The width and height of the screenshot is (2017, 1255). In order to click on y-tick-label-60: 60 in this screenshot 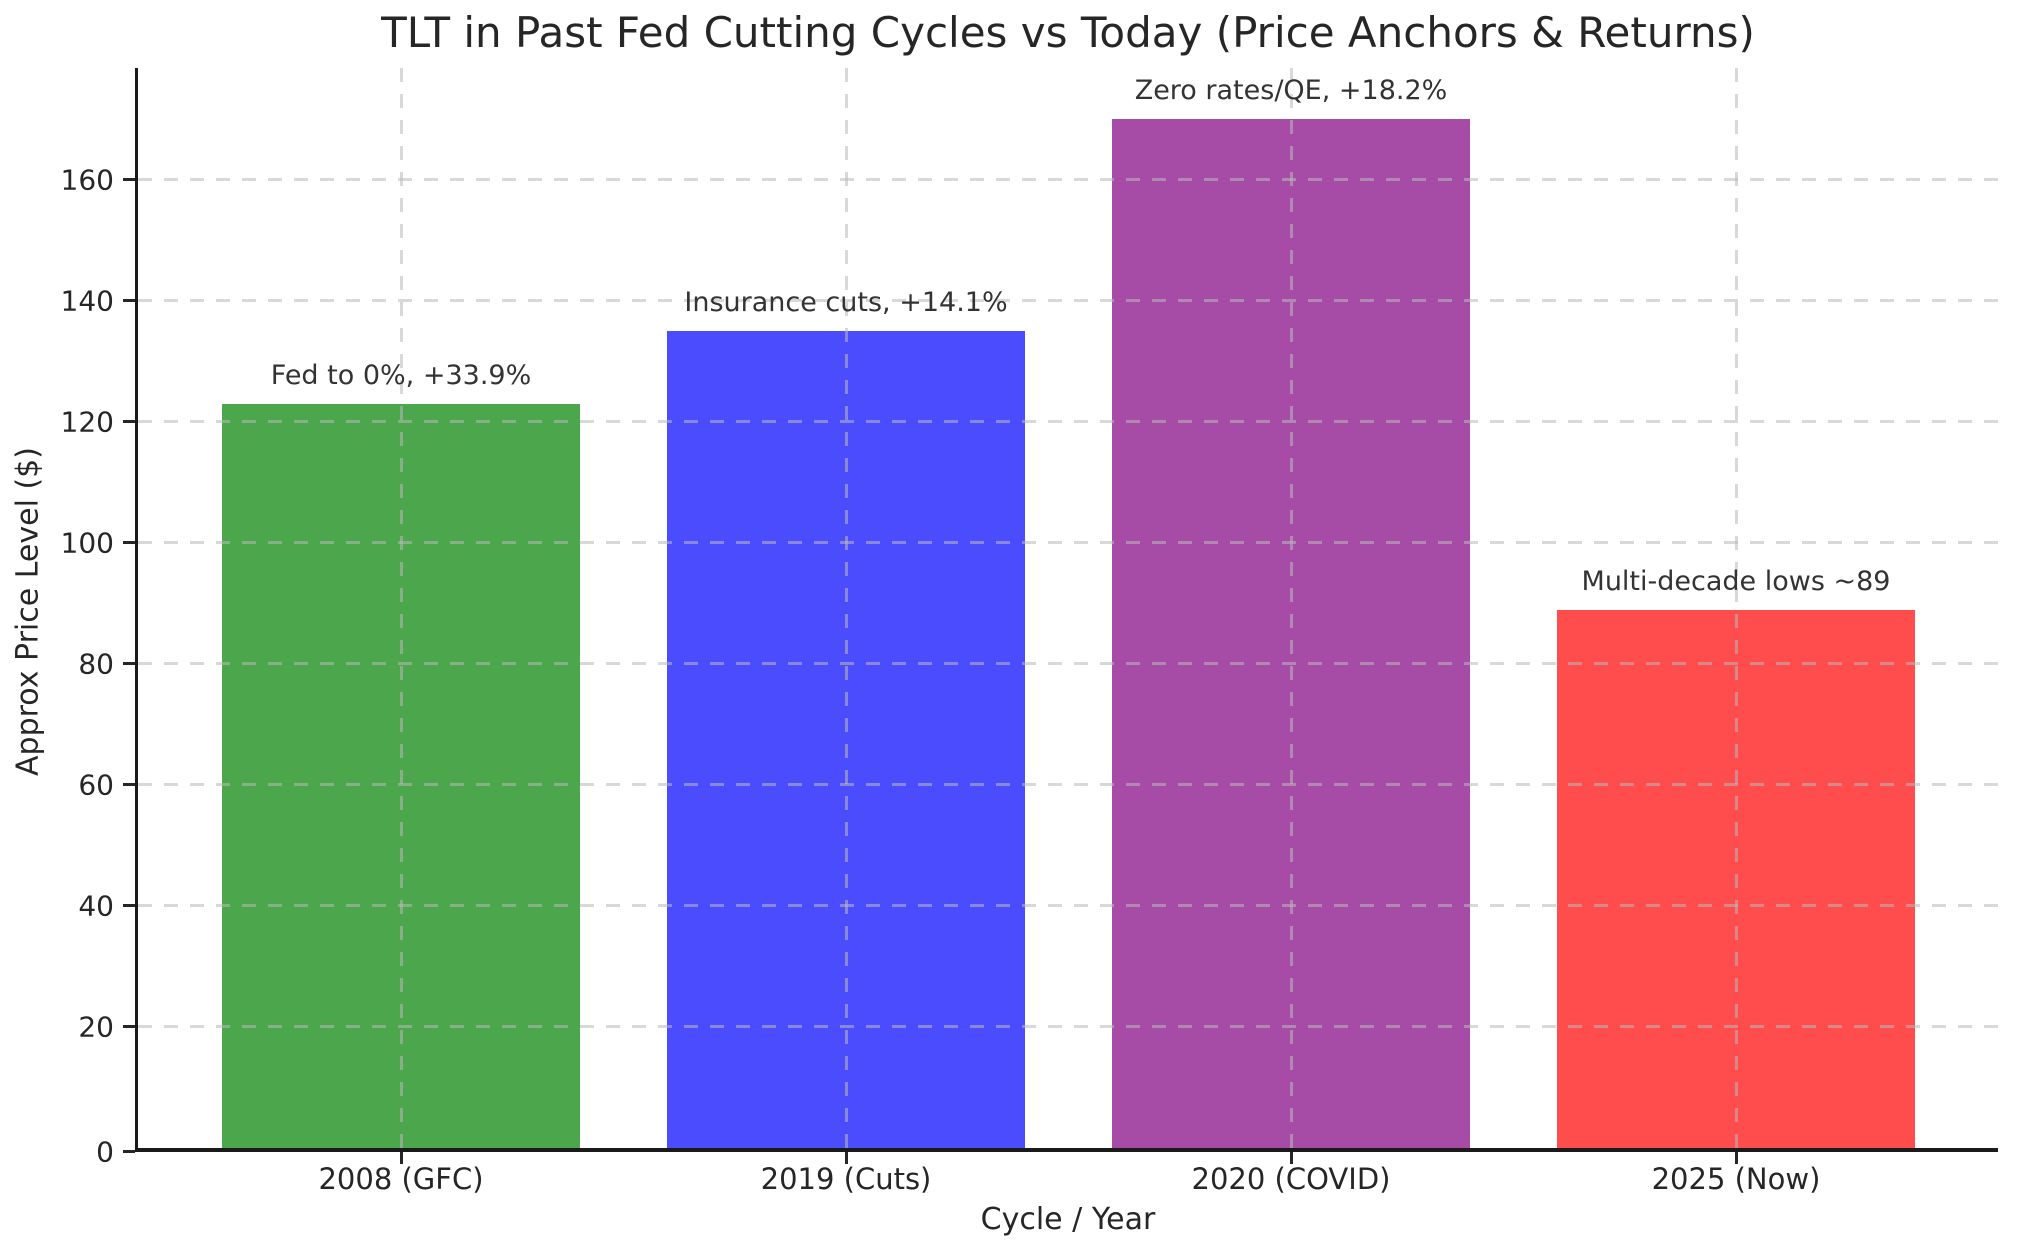, I will do `click(96, 785)`.